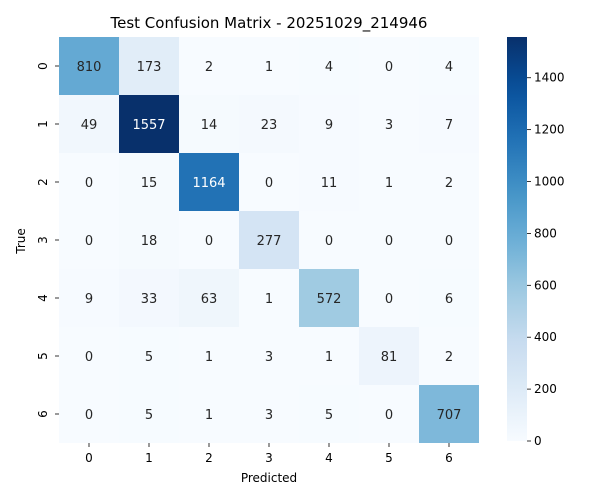  I want to click on cell-value-label: 7, so click(449, 125).